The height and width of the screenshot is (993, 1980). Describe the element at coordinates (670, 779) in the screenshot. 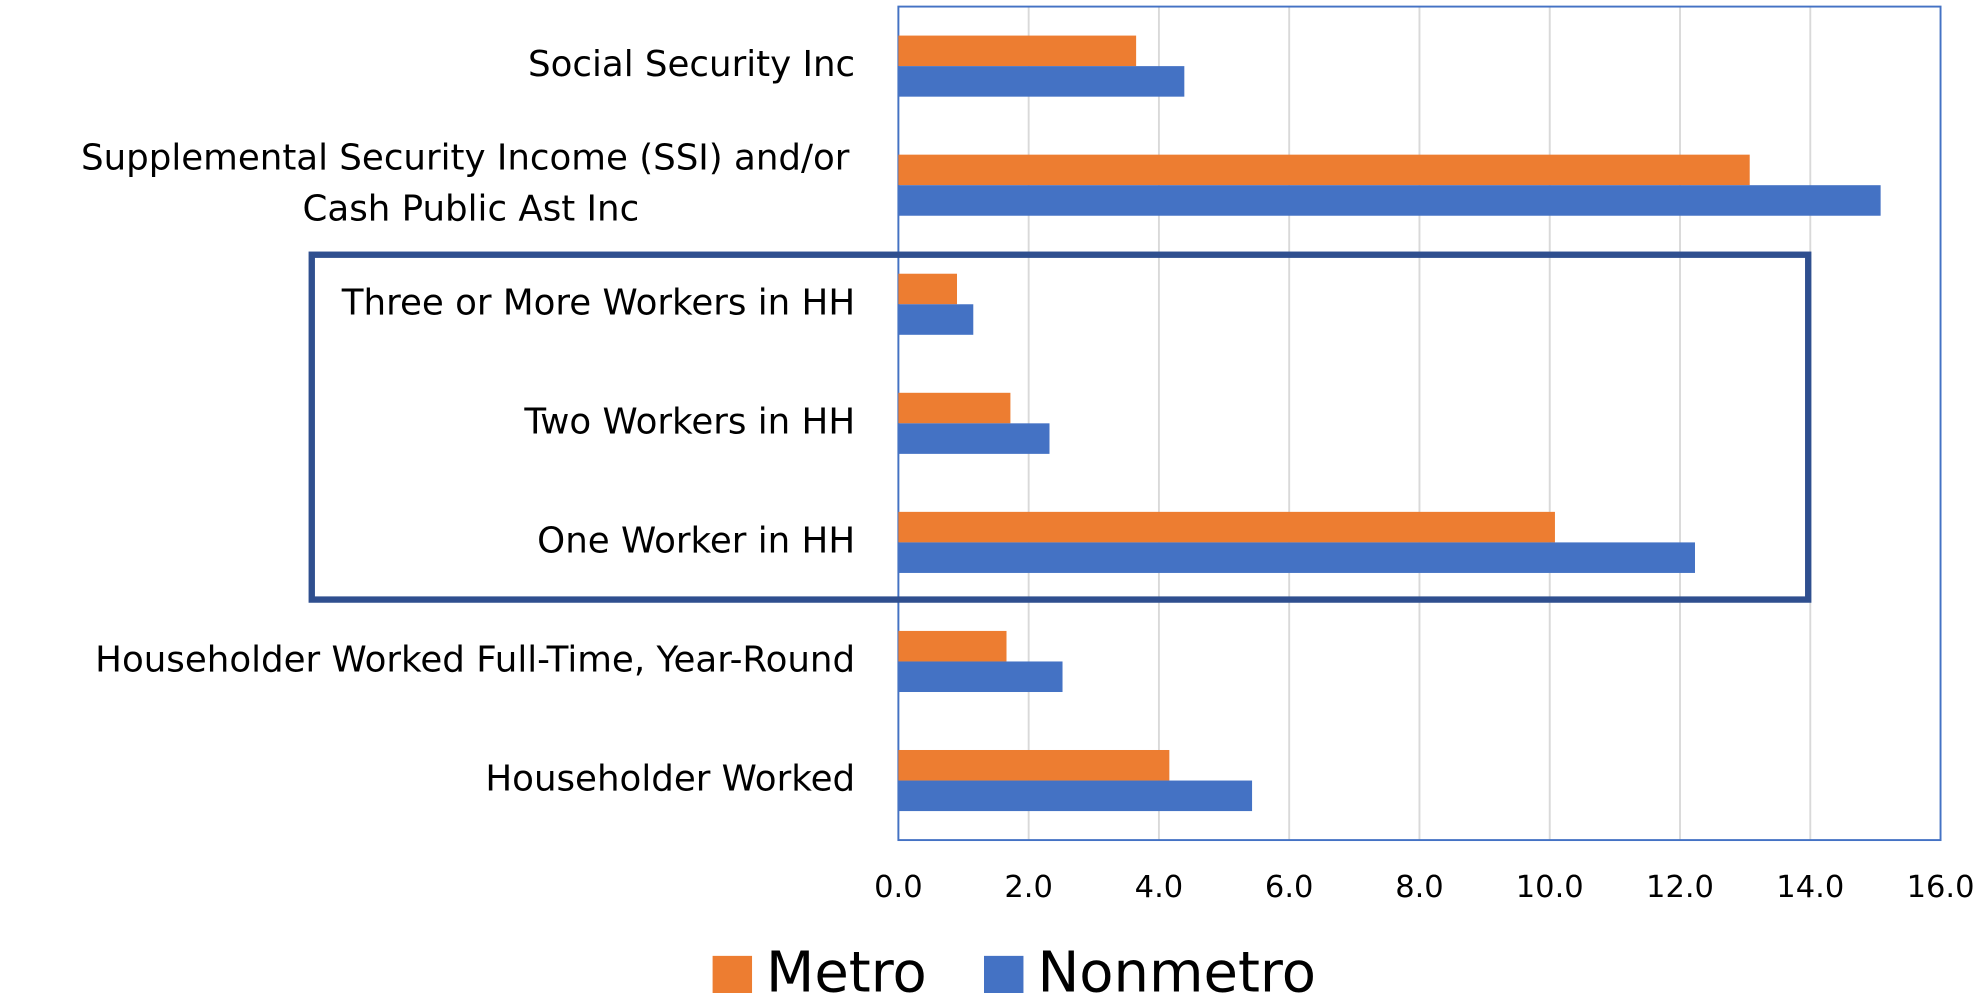

I see `y-tick-label: Householder Worked` at that location.